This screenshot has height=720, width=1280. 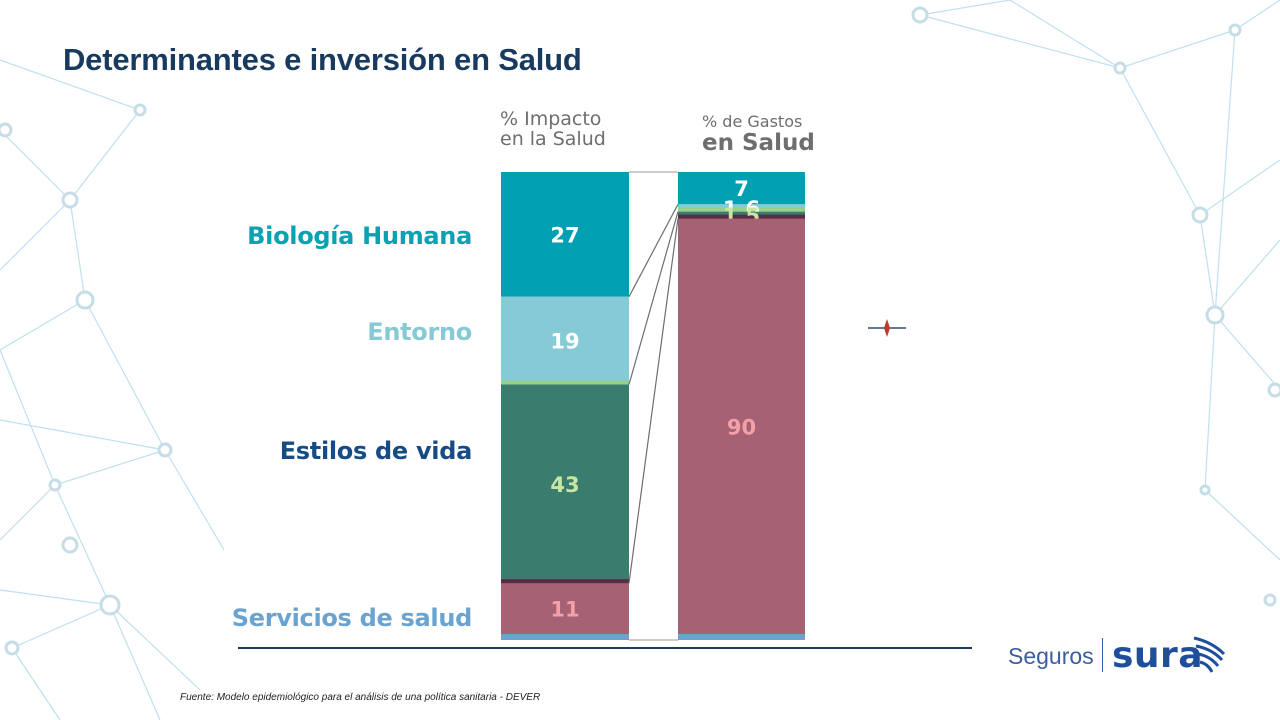 What do you see at coordinates (758, 142) in the screenshot?
I see `column-header-gastos-line2: en Salud` at bounding box center [758, 142].